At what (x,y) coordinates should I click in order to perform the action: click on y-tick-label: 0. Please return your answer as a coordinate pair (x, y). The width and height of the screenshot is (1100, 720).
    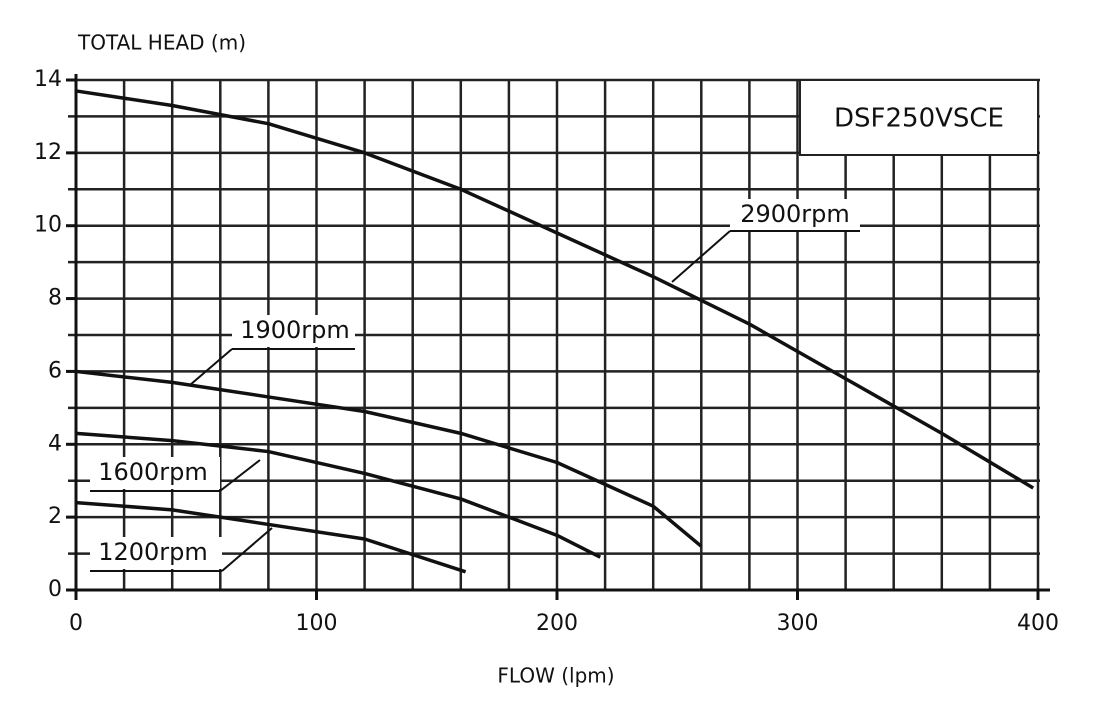
    Looking at the image, I should click on (55, 589).